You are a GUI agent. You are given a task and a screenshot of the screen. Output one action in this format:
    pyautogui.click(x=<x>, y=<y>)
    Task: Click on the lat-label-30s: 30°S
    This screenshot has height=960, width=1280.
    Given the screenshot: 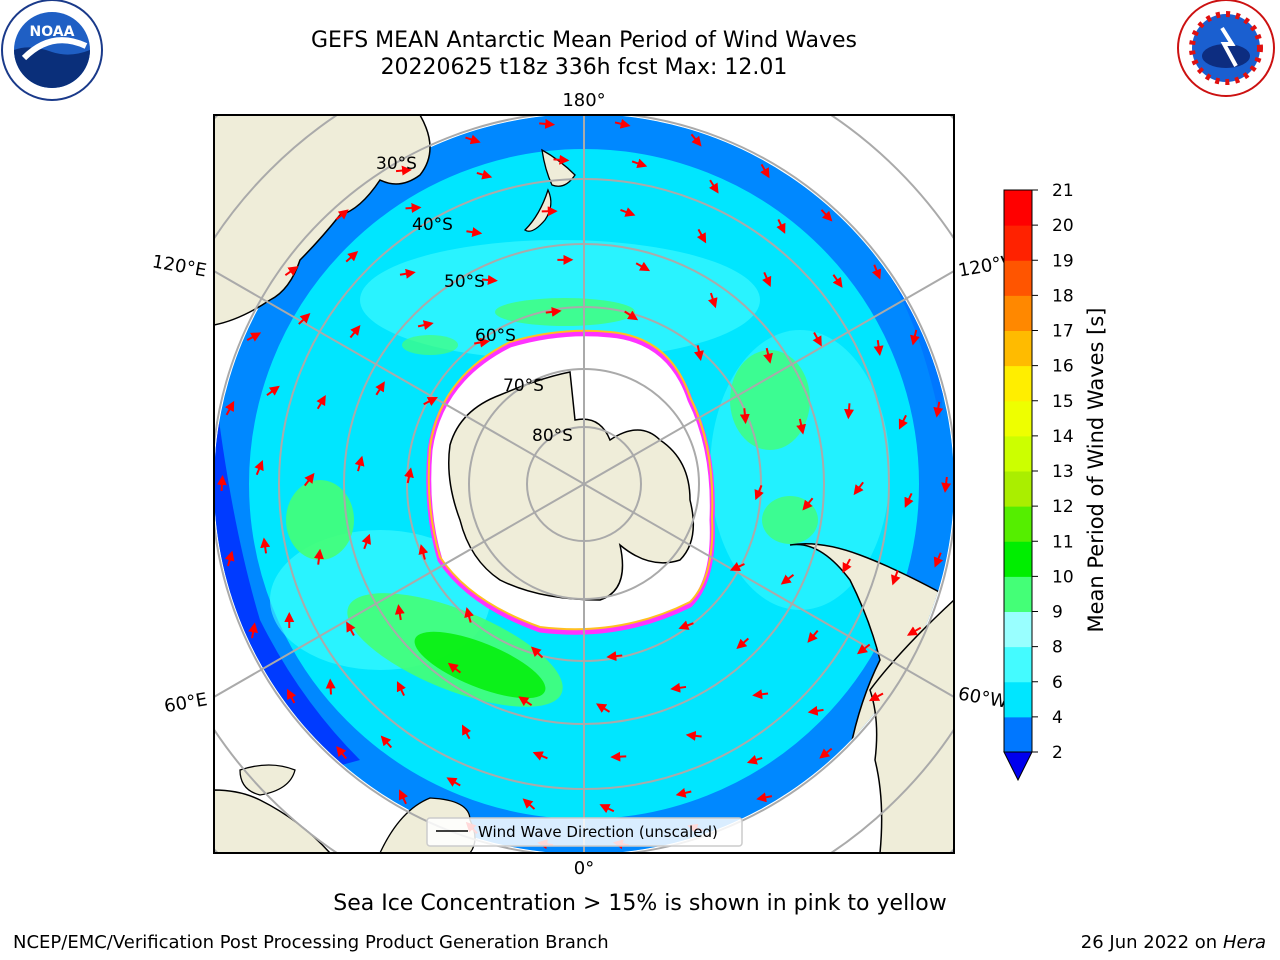 What is the action you would take?
    pyautogui.click(x=396, y=164)
    